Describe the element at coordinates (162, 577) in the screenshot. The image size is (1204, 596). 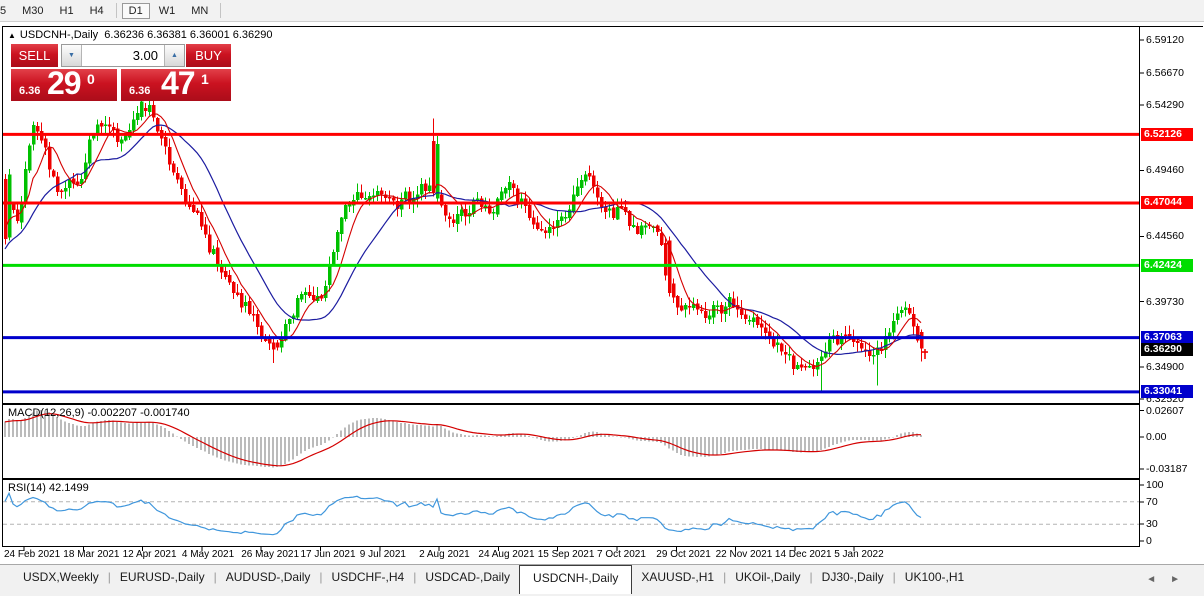
I see `tab-eurusd-daily: EURUSD-,Daily` at that location.